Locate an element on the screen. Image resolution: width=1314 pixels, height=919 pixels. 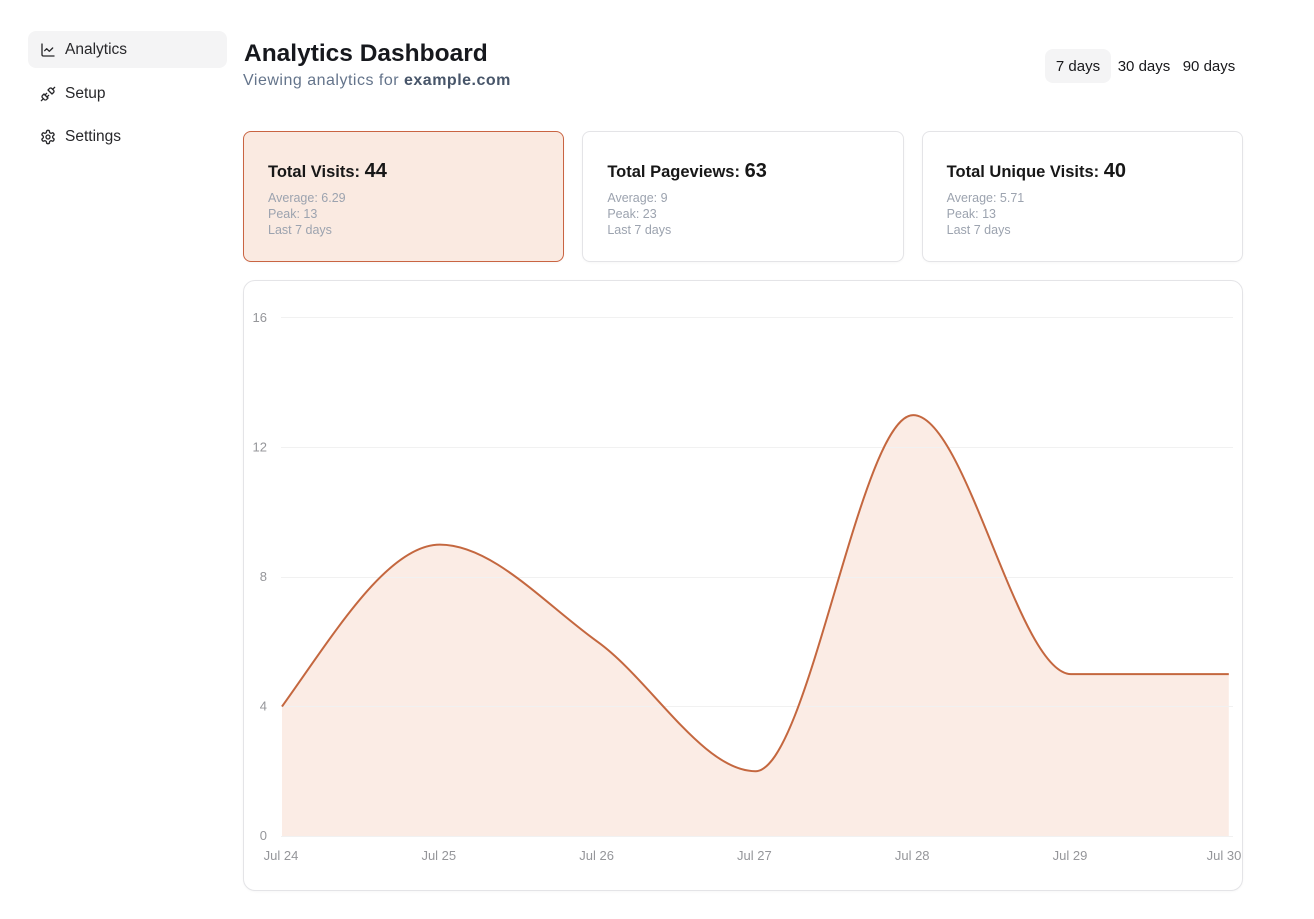
svg-text: Jul 27 is located at coordinates (754, 855).